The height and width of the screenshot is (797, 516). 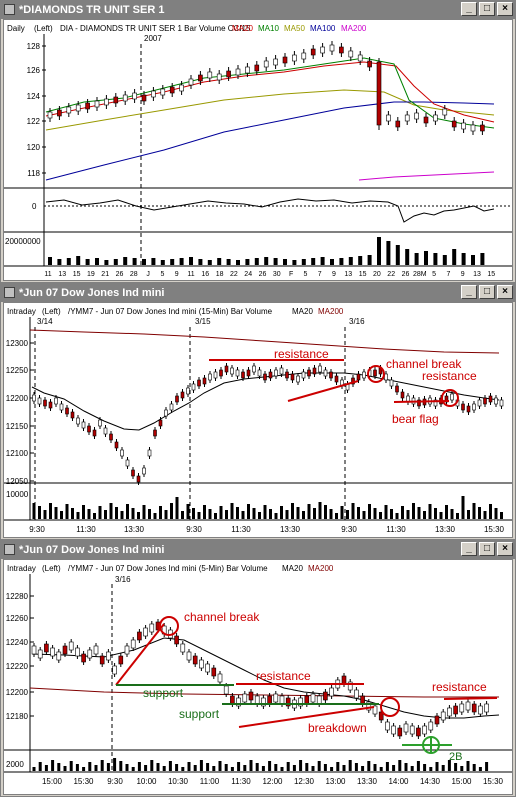 What do you see at coordinates (265, 401) in the screenshot?
I see `ma20-line` at bounding box center [265, 401].